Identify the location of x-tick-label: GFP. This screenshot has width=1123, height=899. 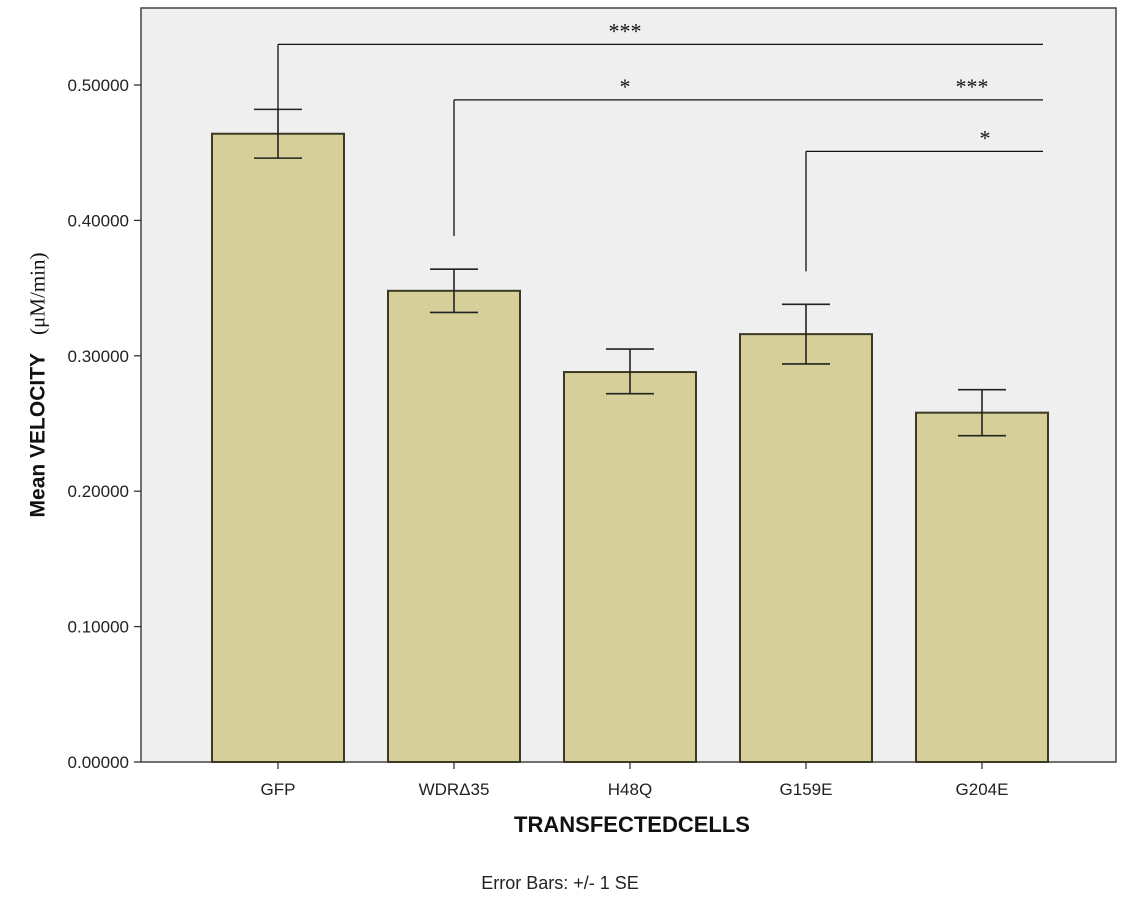
(278, 789).